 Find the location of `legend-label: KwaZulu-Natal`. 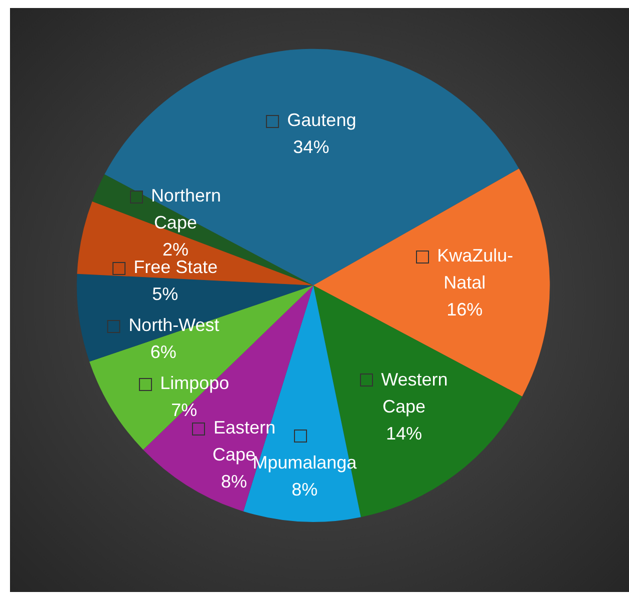

legend-label: KwaZulu-Natal is located at coordinates (475, 269).